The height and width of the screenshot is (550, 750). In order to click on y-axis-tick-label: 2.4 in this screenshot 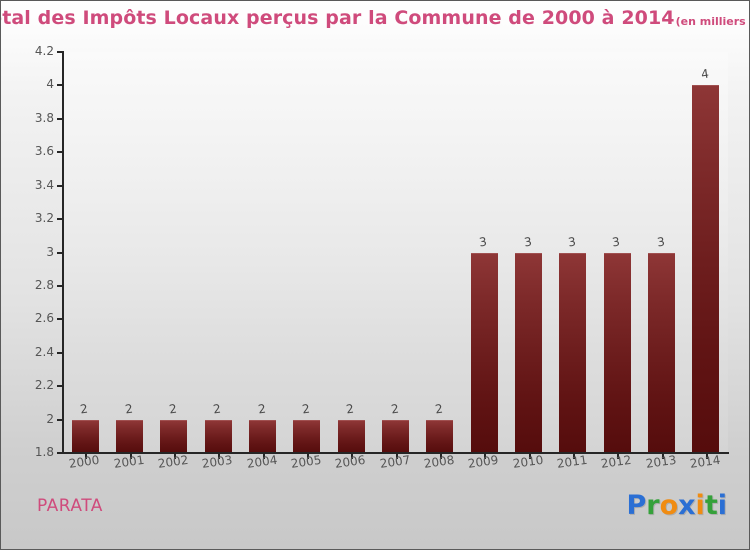, I will do `click(44, 351)`.